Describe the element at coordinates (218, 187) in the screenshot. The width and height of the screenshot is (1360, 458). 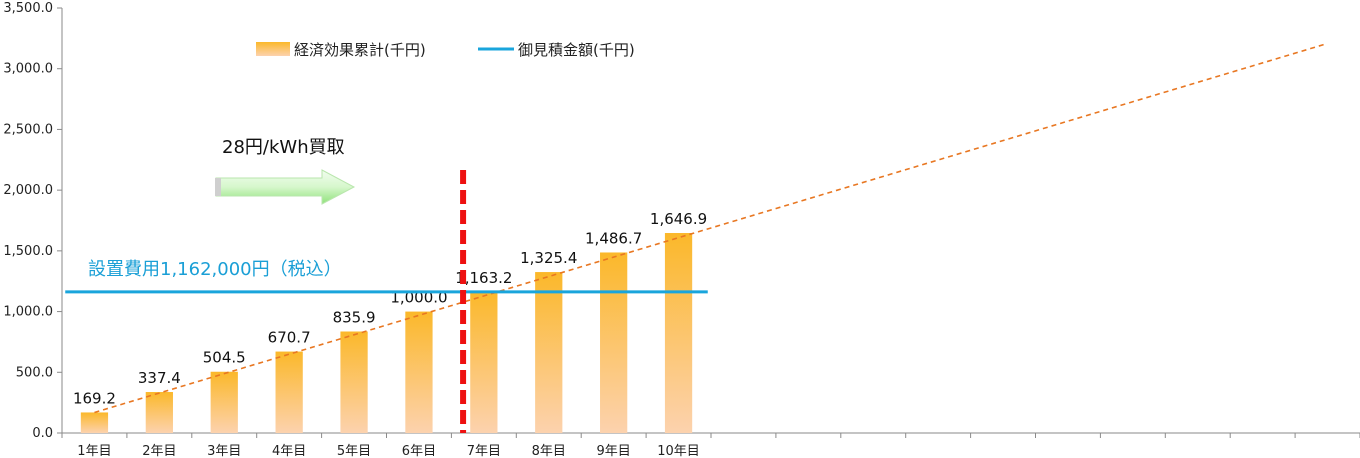
I see `arrow-tail-edge` at that location.